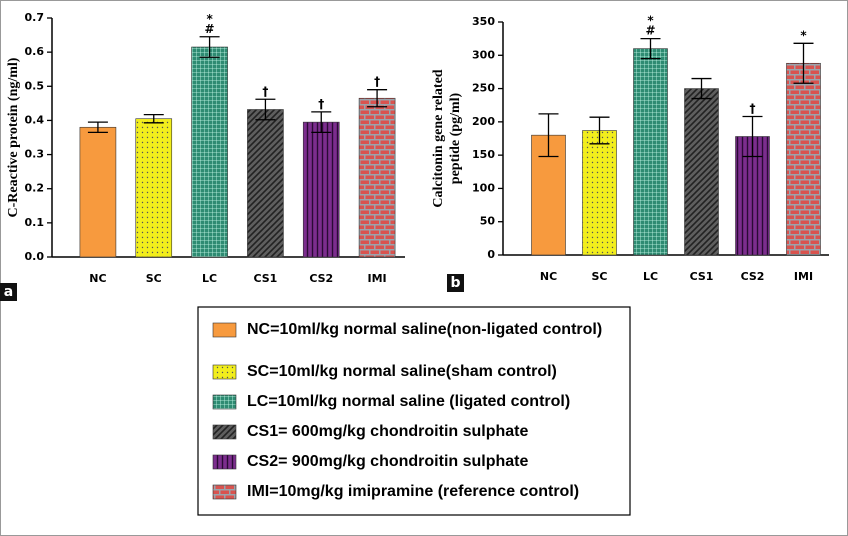 This screenshot has width=848, height=536. What do you see at coordinates (387, 461) in the screenshot?
I see `legend-label: CS2= 900mg/kg chondroitin sulphate` at bounding box center [387, 461].